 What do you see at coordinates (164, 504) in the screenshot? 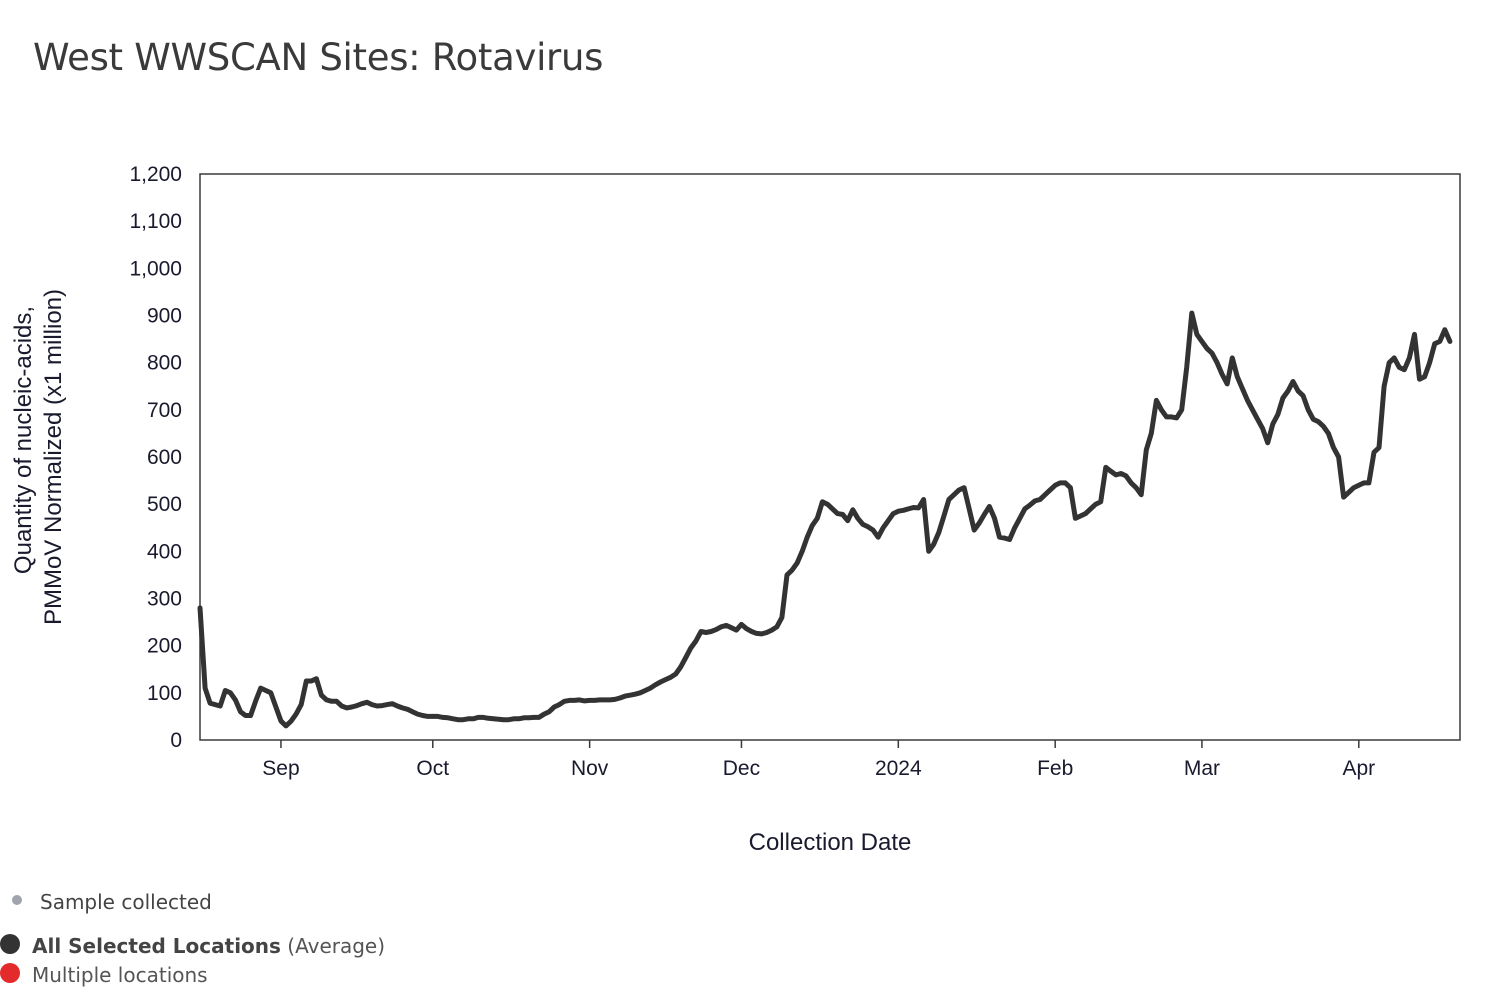
I see `y-tick-label: 500` at bounding box center [164, 504].